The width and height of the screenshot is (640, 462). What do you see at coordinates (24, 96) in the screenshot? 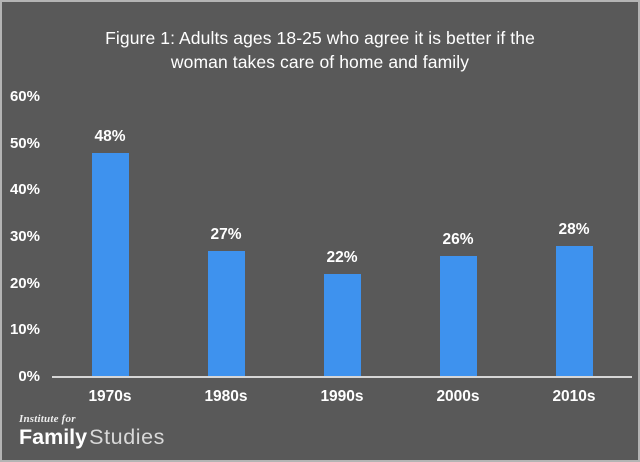
I see `y-tick-label-60: 60%` at bounding box center [24, 96].